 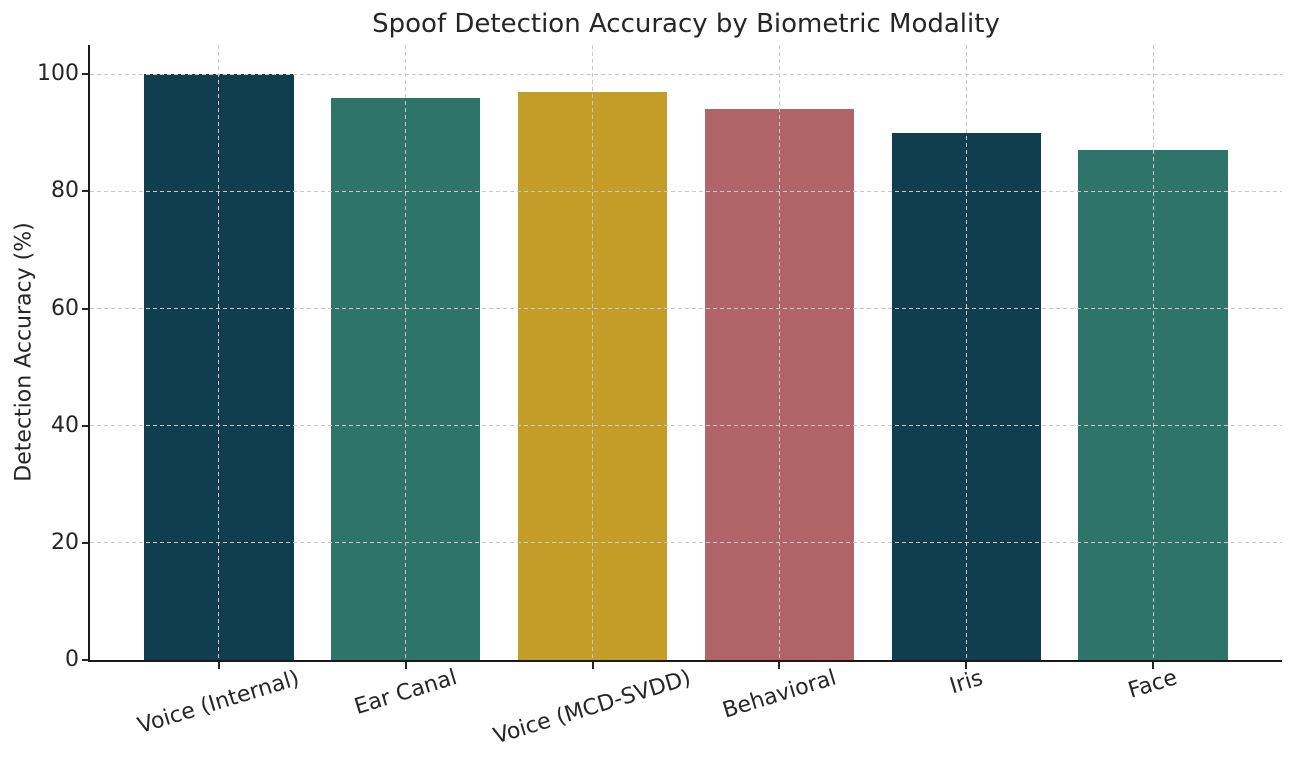 What do you see at coordinates (966, 682) in the screenshot?
I see `x-tick-label: Iris` at bounding box center [966, 682].